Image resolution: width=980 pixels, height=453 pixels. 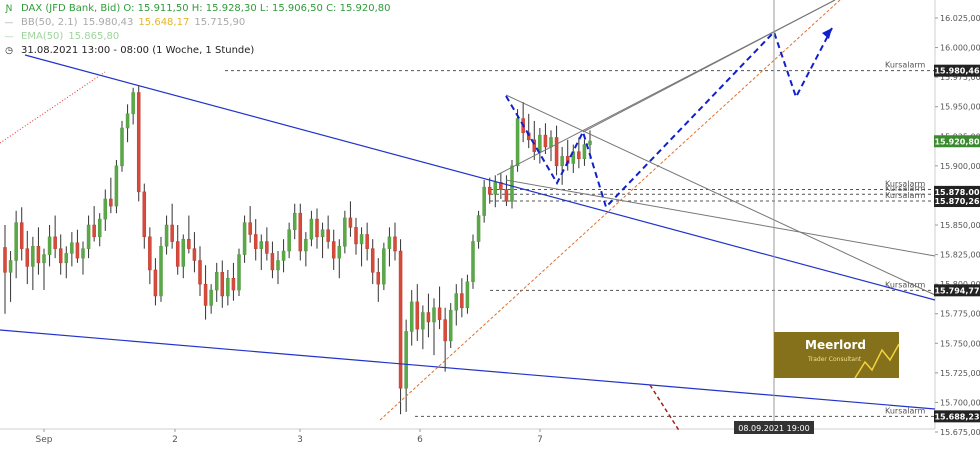 What do you see at coordinates (94, 36) in the screenshot?
I see `legend-ema-value: 15.865,80` at bounding box center [94, 36].